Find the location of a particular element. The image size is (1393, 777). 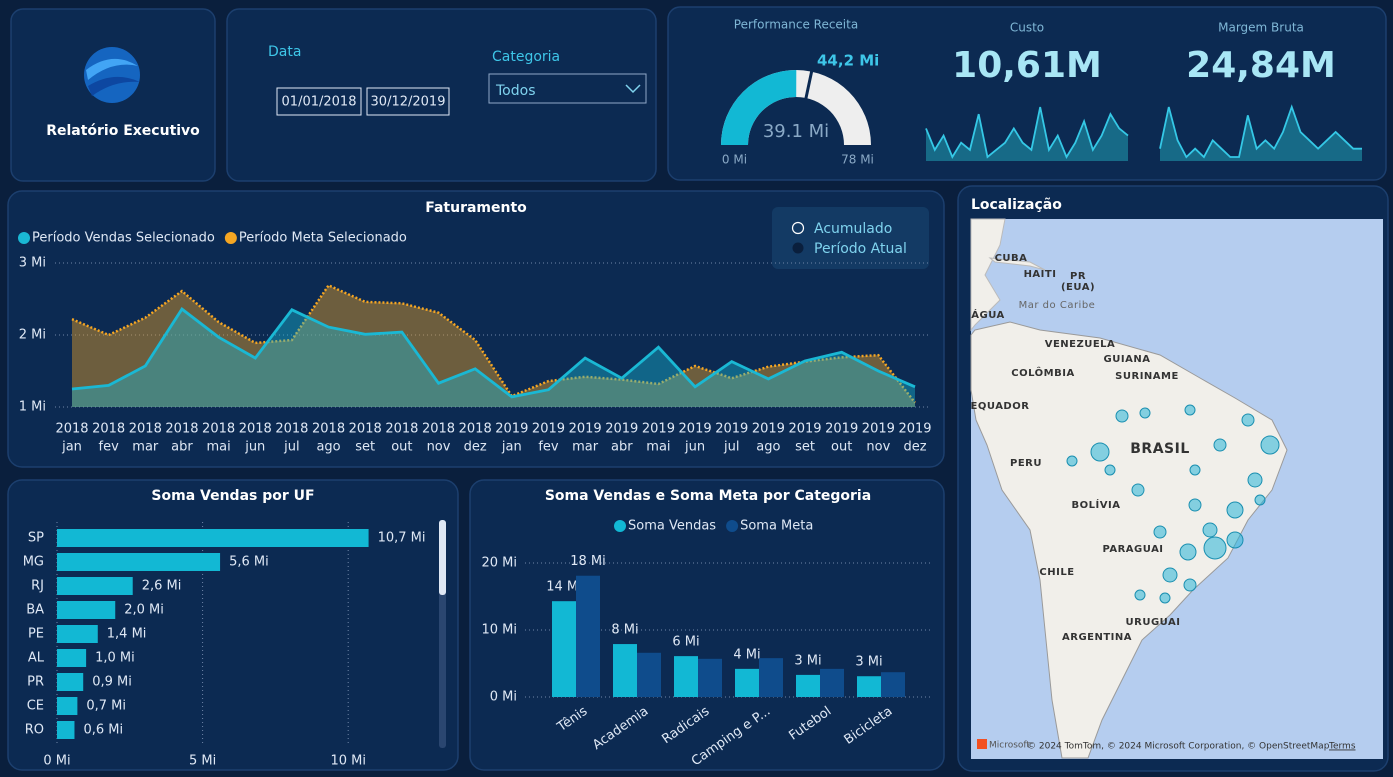

gauge-target-label: 44,2 Mi is located at coordinates (848, 61).